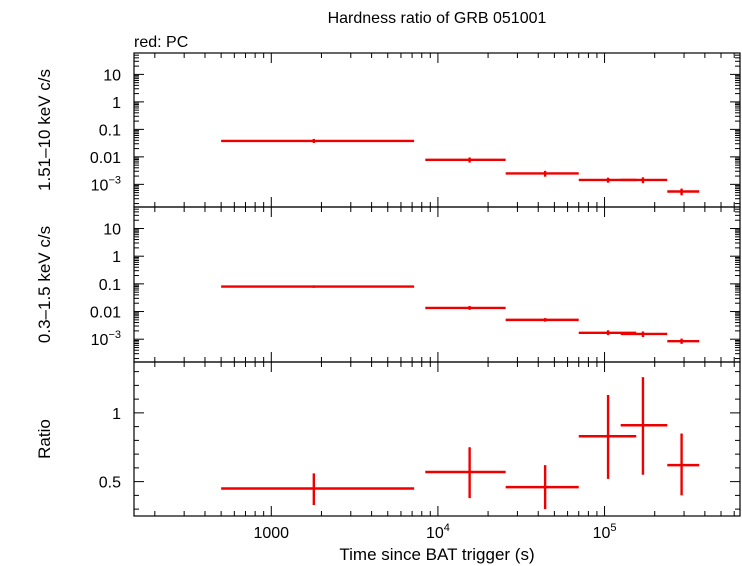  Describe the element at coordinates (271, 533) in the screenshot. I see `x-tick-label: 1000` at that location.